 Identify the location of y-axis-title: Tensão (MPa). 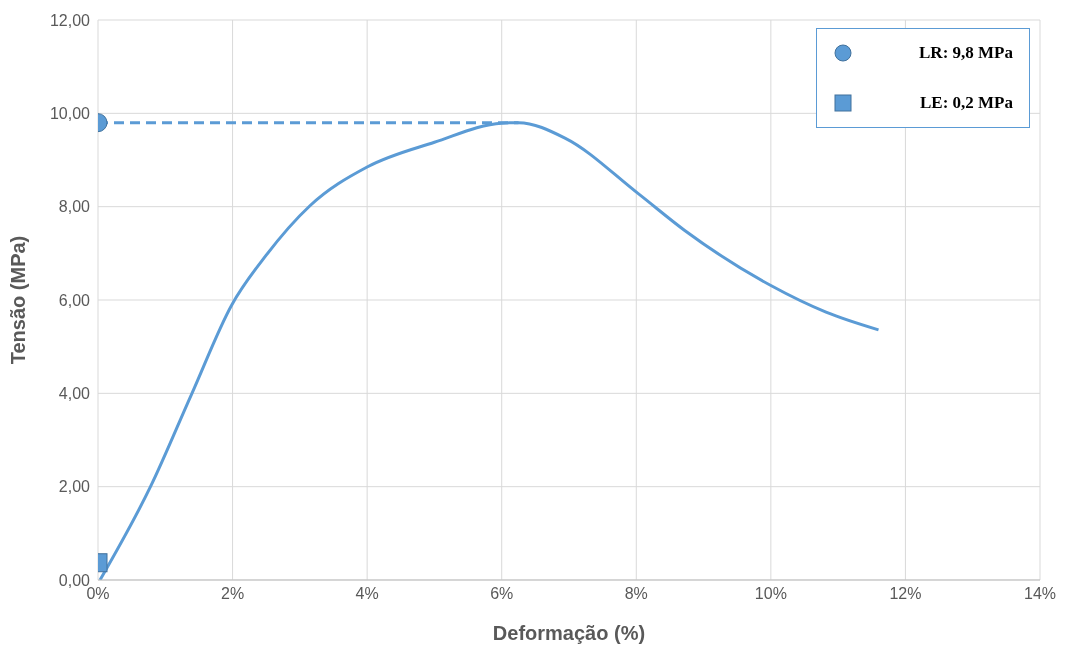
(18, 300).